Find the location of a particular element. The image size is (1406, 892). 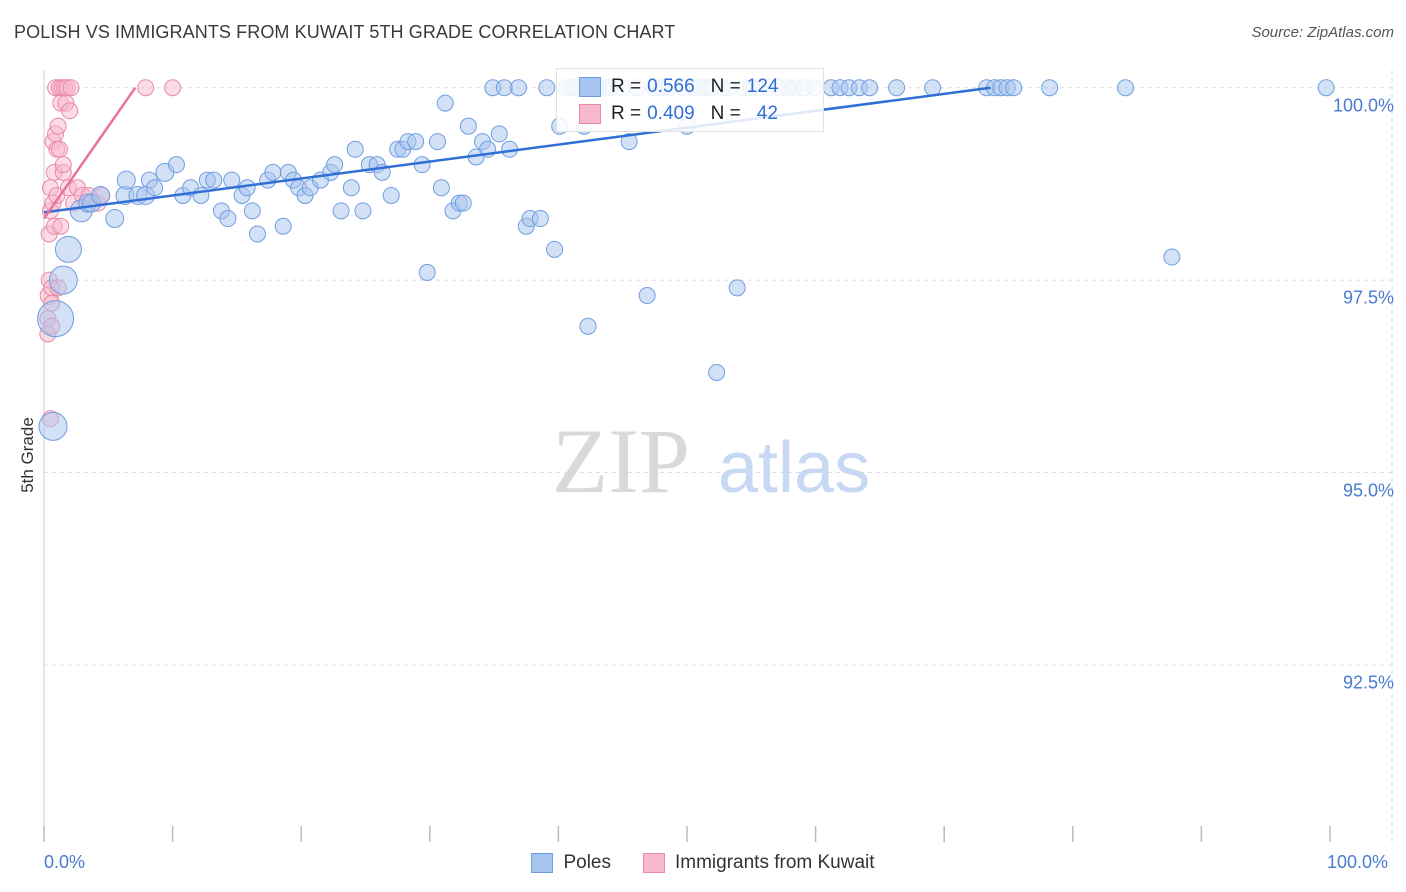

source-label: Source: ZipAtlas.com is located at coordinates (1322, 32).